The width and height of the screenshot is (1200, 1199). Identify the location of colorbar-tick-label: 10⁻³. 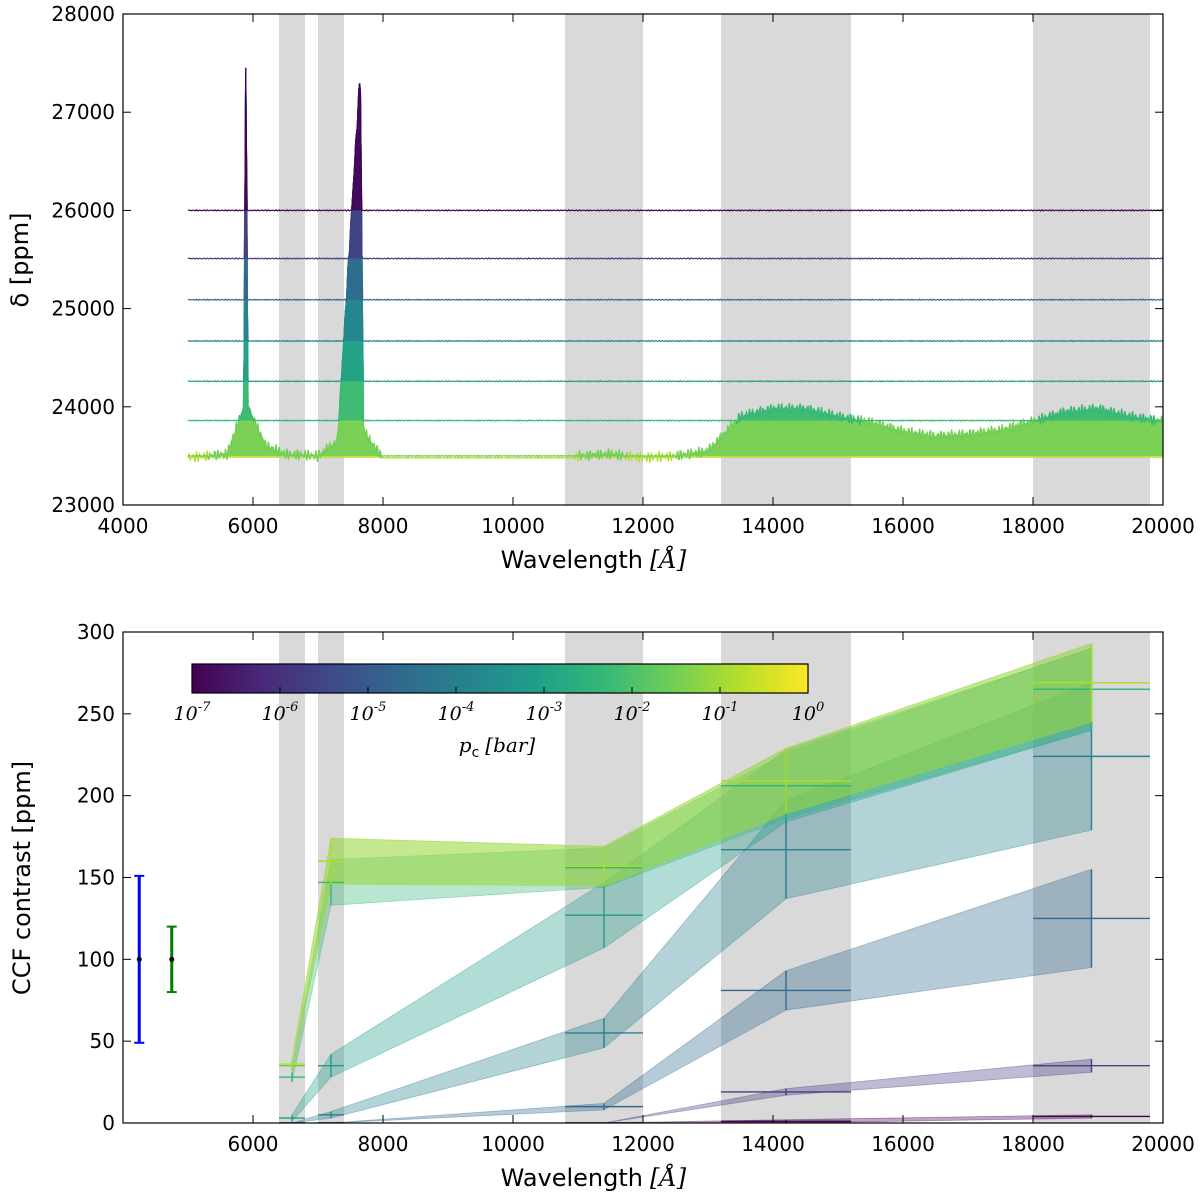
(544, 712).